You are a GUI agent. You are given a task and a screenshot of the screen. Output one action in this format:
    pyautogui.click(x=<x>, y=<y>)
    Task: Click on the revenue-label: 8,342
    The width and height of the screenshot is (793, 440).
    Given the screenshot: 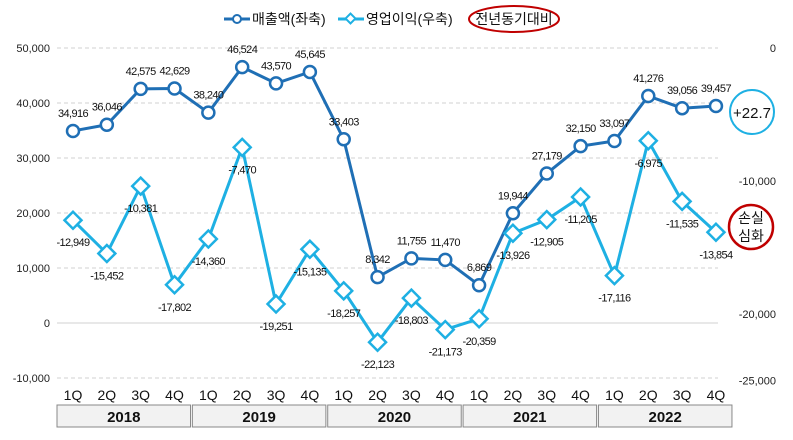 What is the action you would take?
    pyautogui.click(x=377, y=260)
    